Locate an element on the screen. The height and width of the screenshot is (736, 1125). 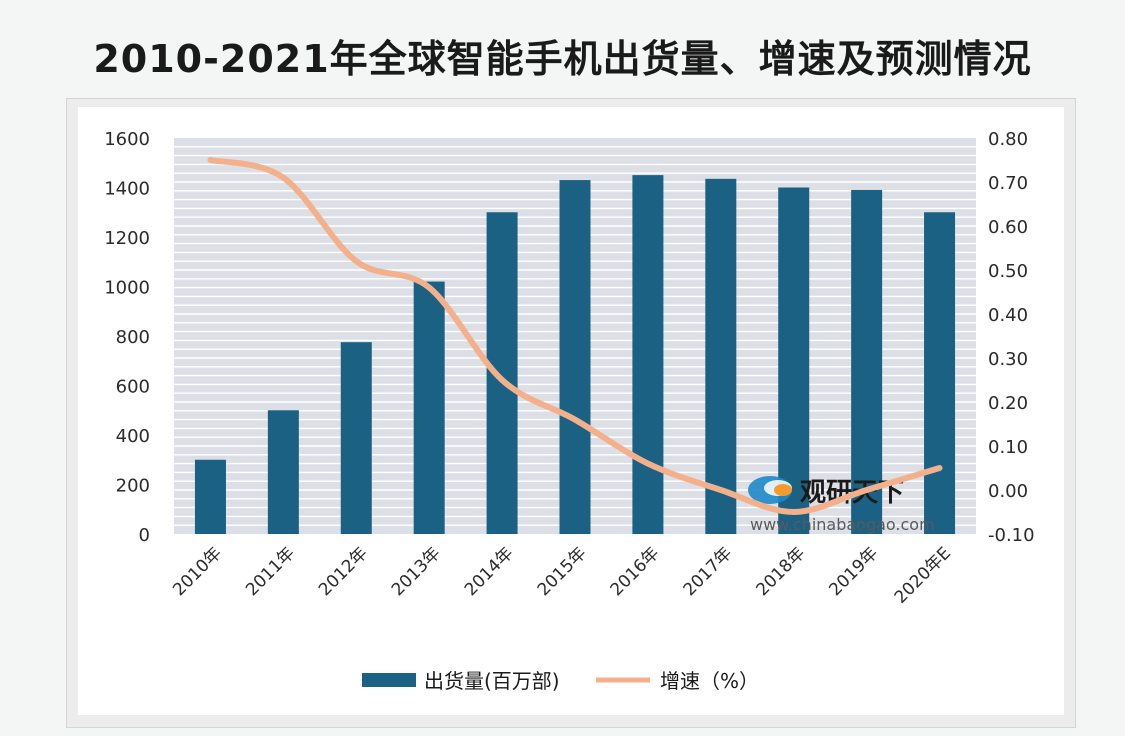
y-right-tick: 0.20 is located at coordinates (1008, 403).